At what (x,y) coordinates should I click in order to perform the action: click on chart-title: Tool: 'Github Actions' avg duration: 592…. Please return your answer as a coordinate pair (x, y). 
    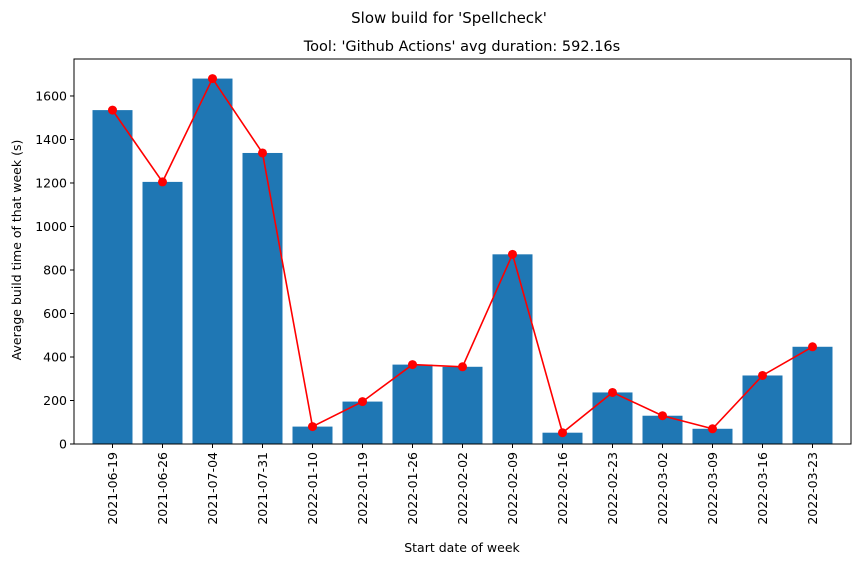
    Looking at the image, I should click on (461, 47).